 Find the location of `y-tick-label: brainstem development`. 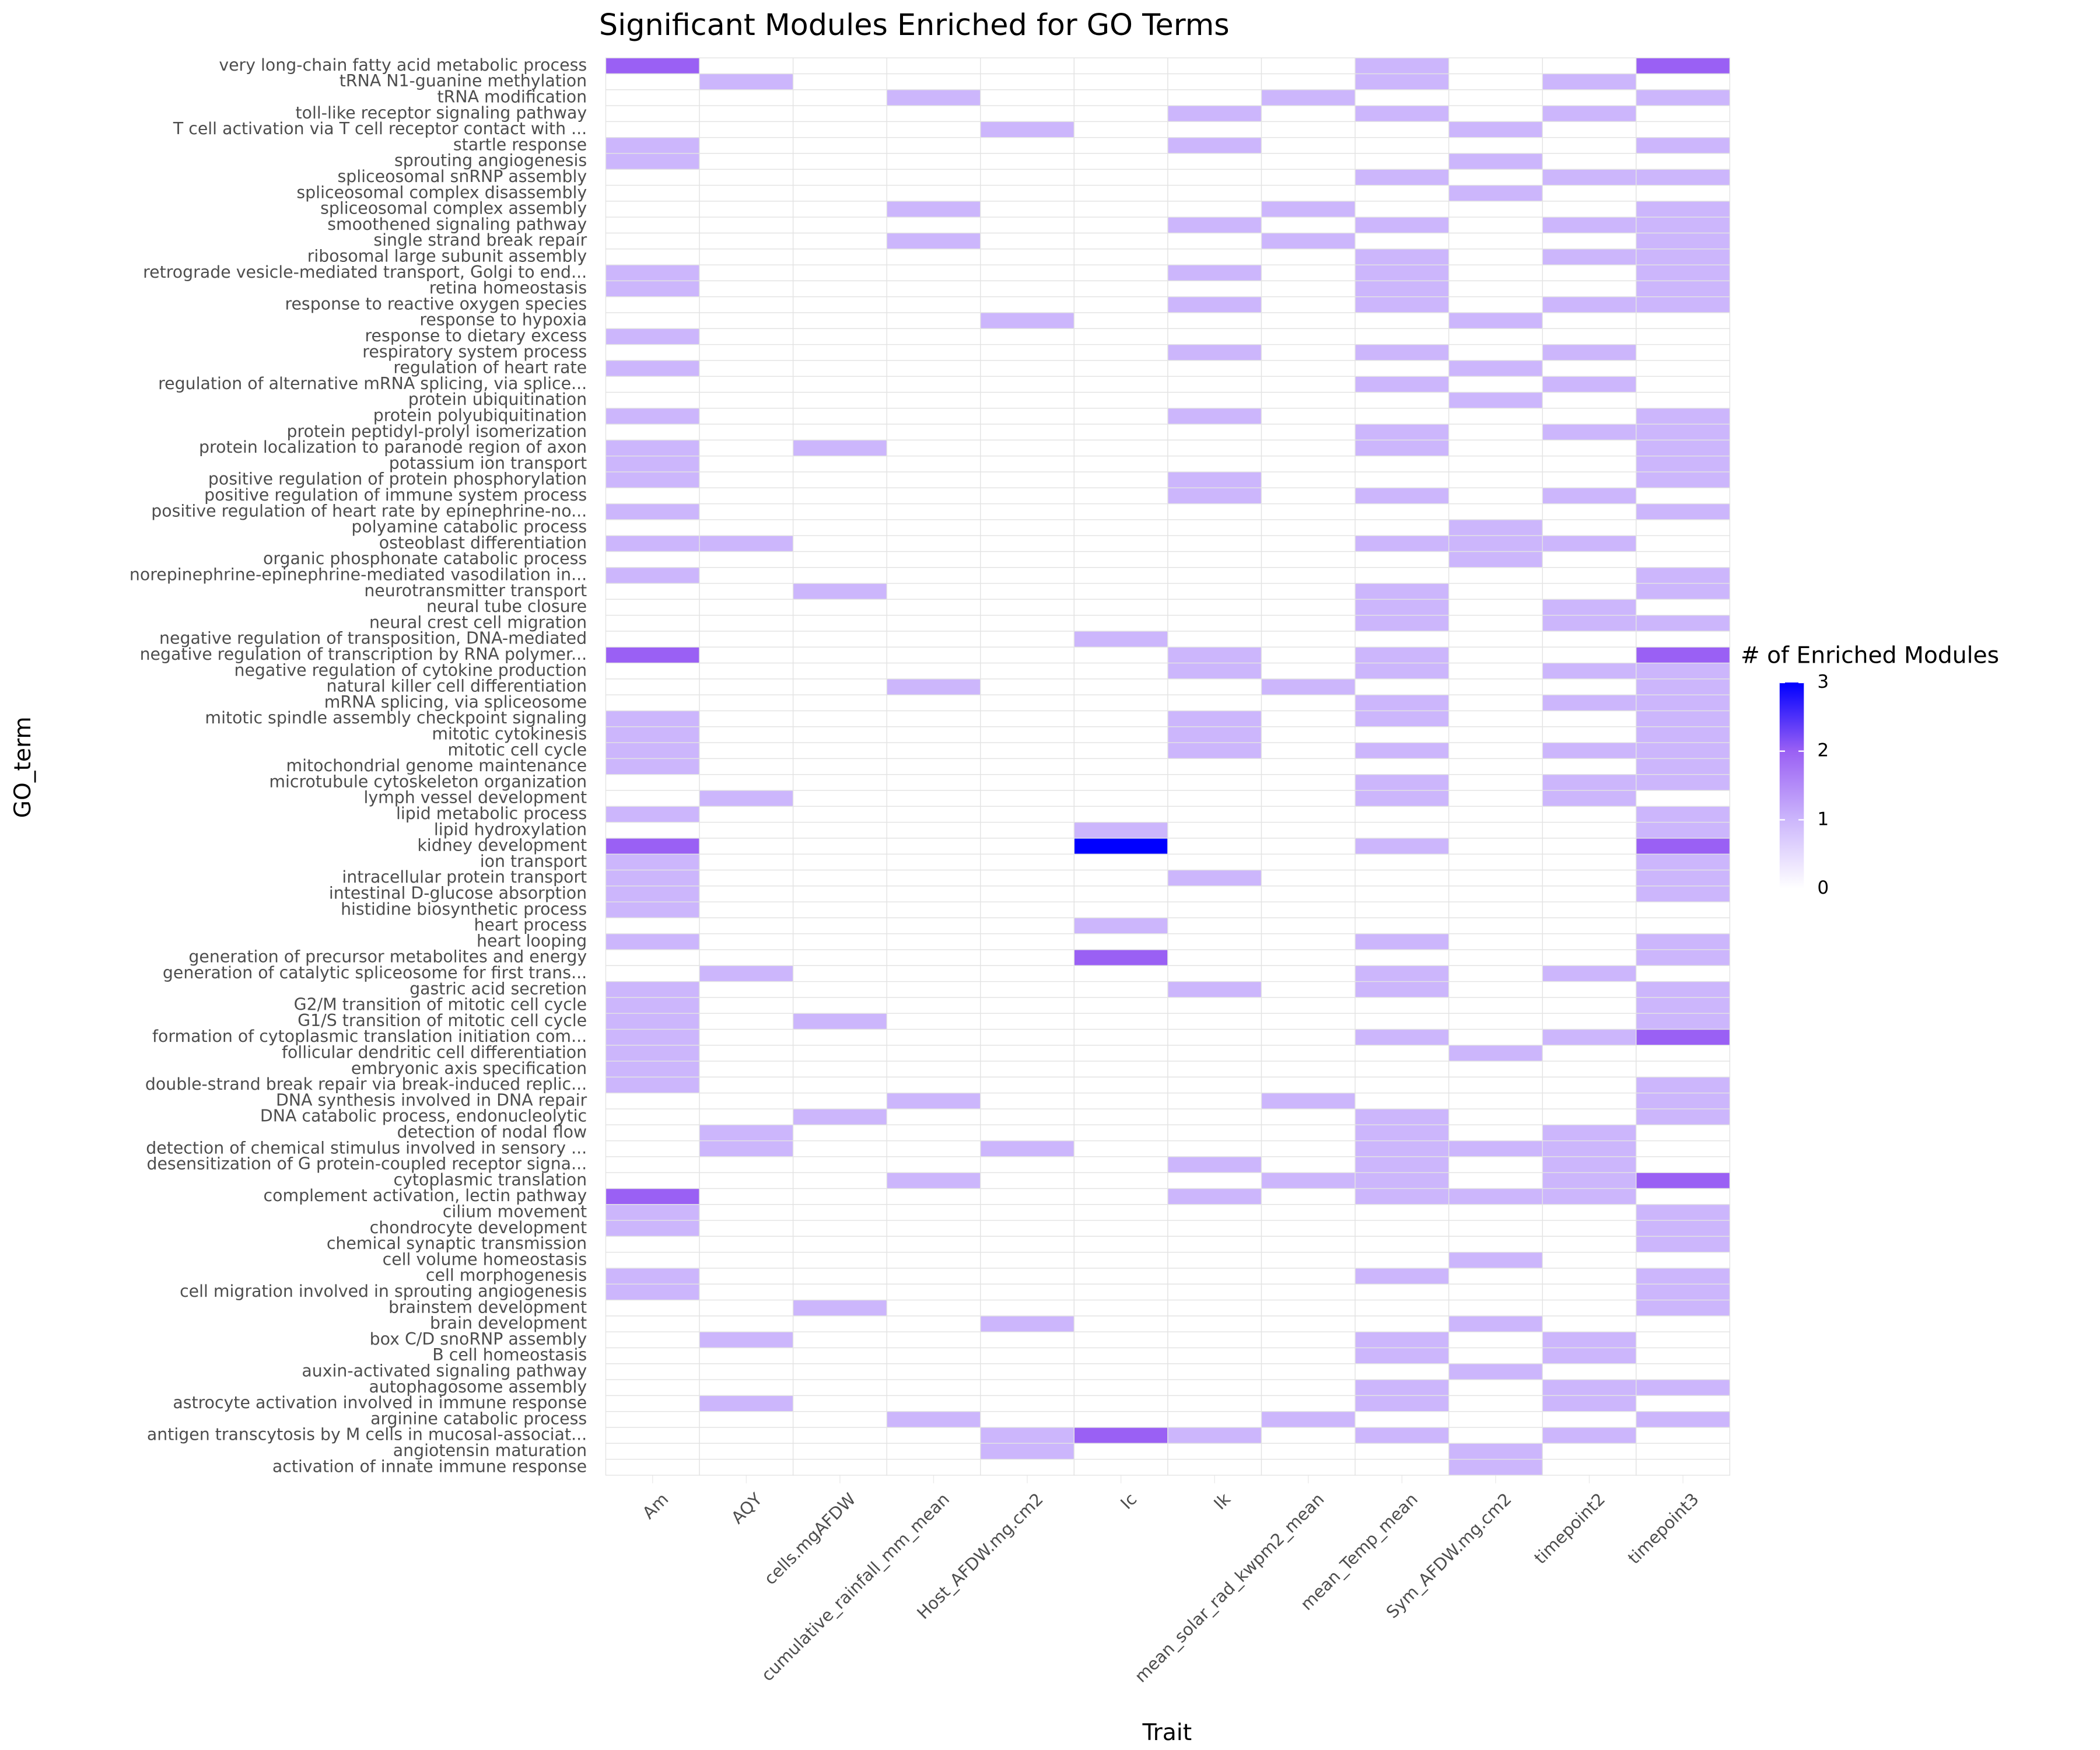

y-tick-label: brainstem development is located at coordinates (487, 1307).